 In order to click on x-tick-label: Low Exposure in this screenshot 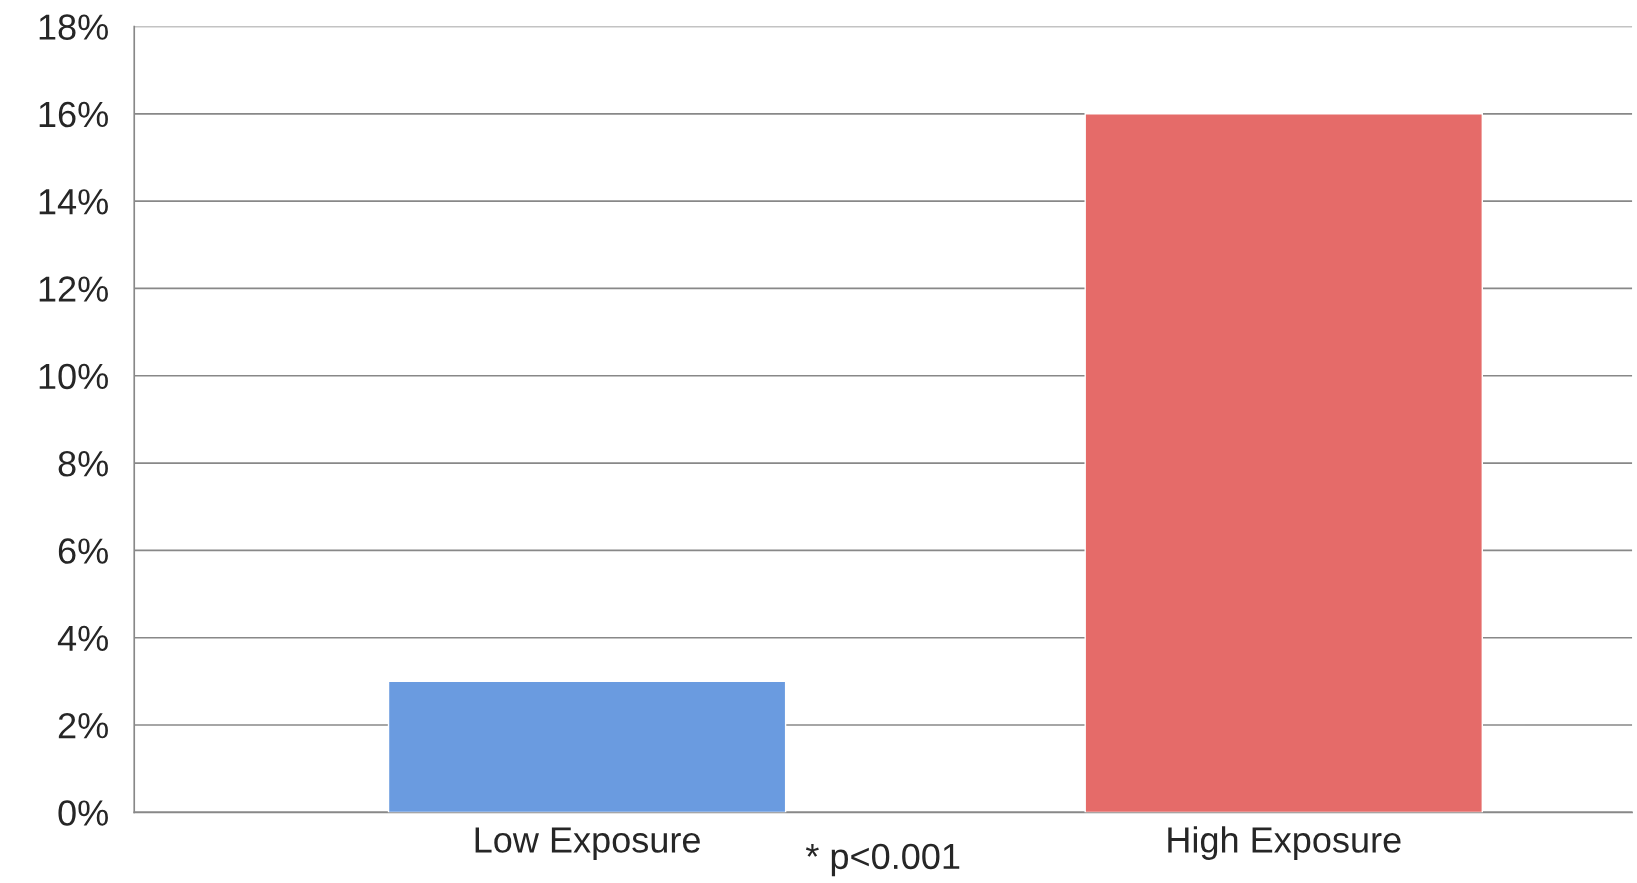, I will do `click(587, 843)`.